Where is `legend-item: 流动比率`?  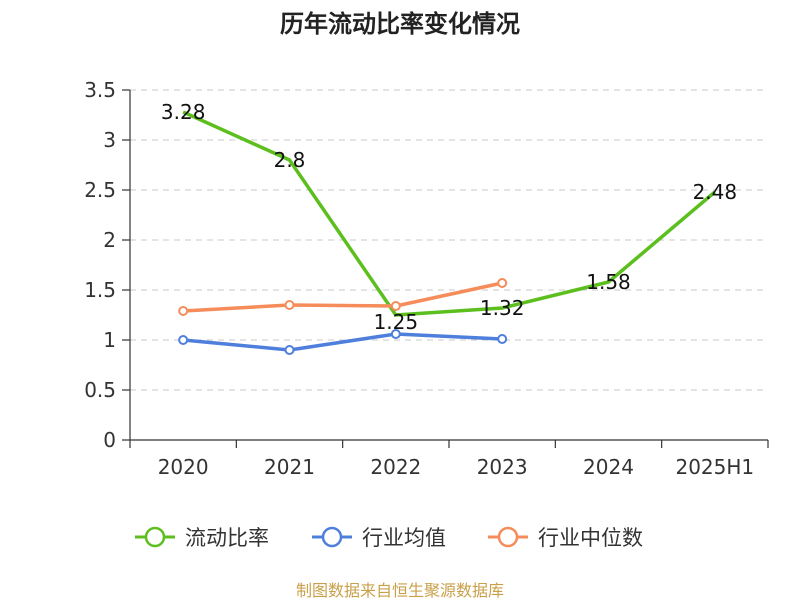 legend-item: 流动比率 is located at coordinates (202, 538).